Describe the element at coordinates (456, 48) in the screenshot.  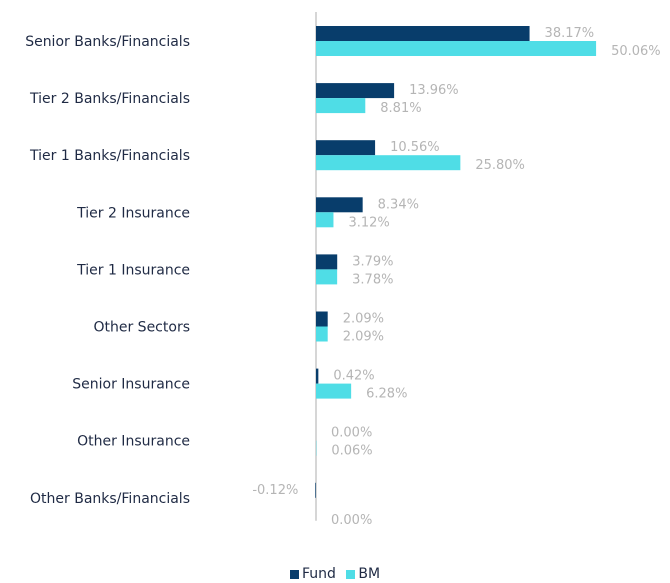
I see `bar-bm-senior-banks-financials` at that location.